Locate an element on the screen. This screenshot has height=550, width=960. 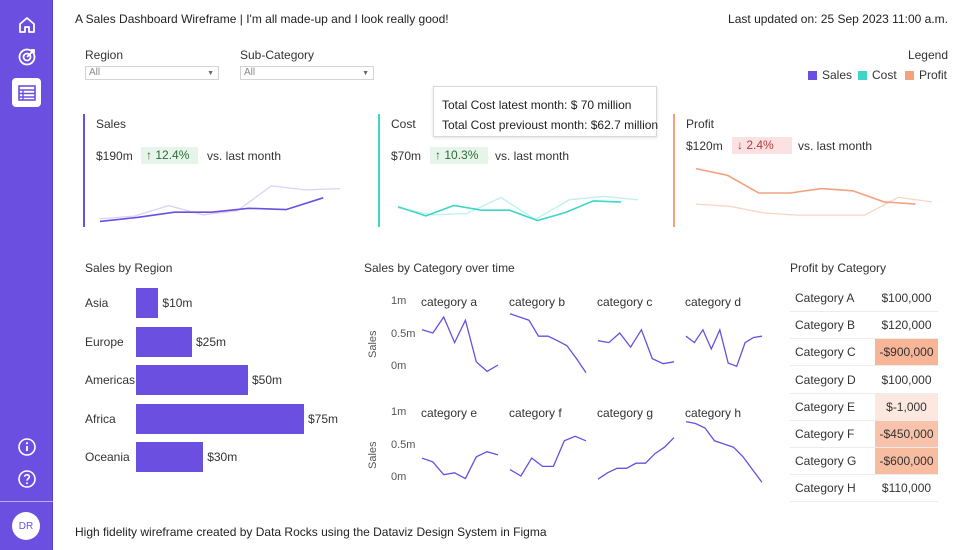
help-button is located at coordinates (26, 478).